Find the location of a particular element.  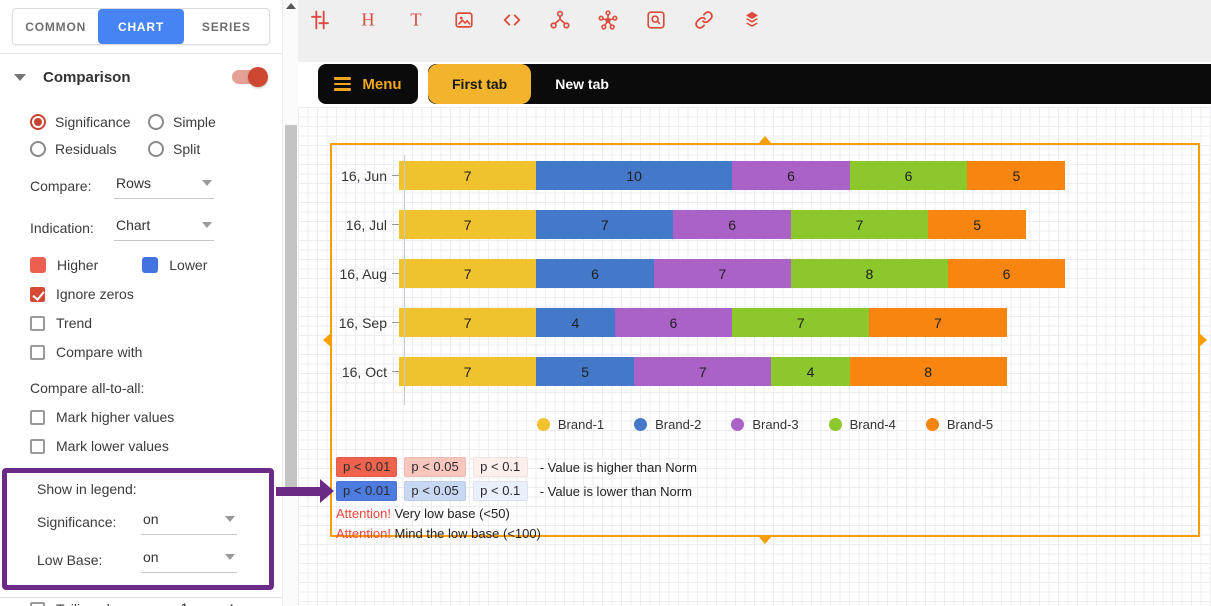

bar-row: 16, Oct 7 5 7 4 8 is located at coordinates (765, 371).